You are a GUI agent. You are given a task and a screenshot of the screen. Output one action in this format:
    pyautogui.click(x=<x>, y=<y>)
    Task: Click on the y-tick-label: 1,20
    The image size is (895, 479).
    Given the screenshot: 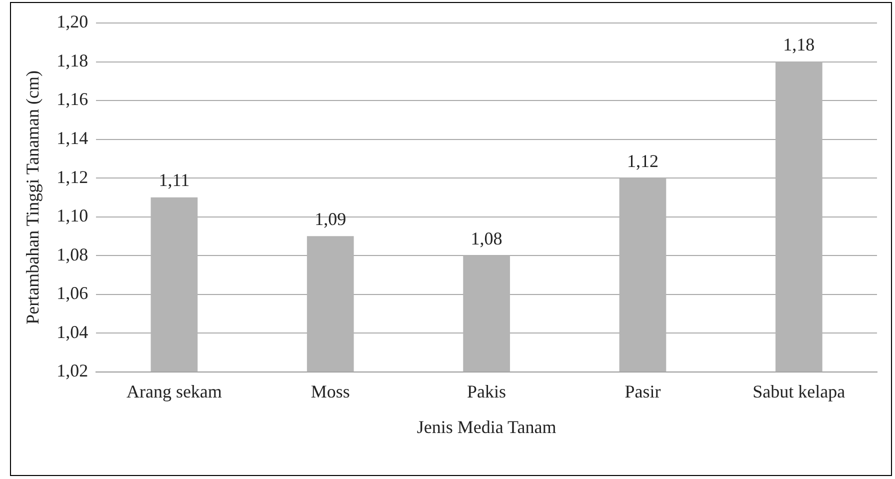 What is the action you would take?
    pyautogui.click(x=72, y=22)
    